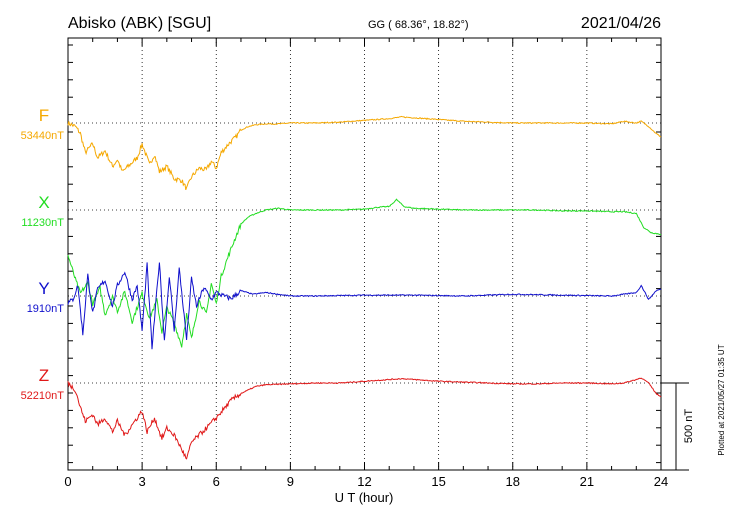 The width and height of the screenshot is (730, 520). I want to click on component-baseline-f: 53440nT, so click(43, 136).